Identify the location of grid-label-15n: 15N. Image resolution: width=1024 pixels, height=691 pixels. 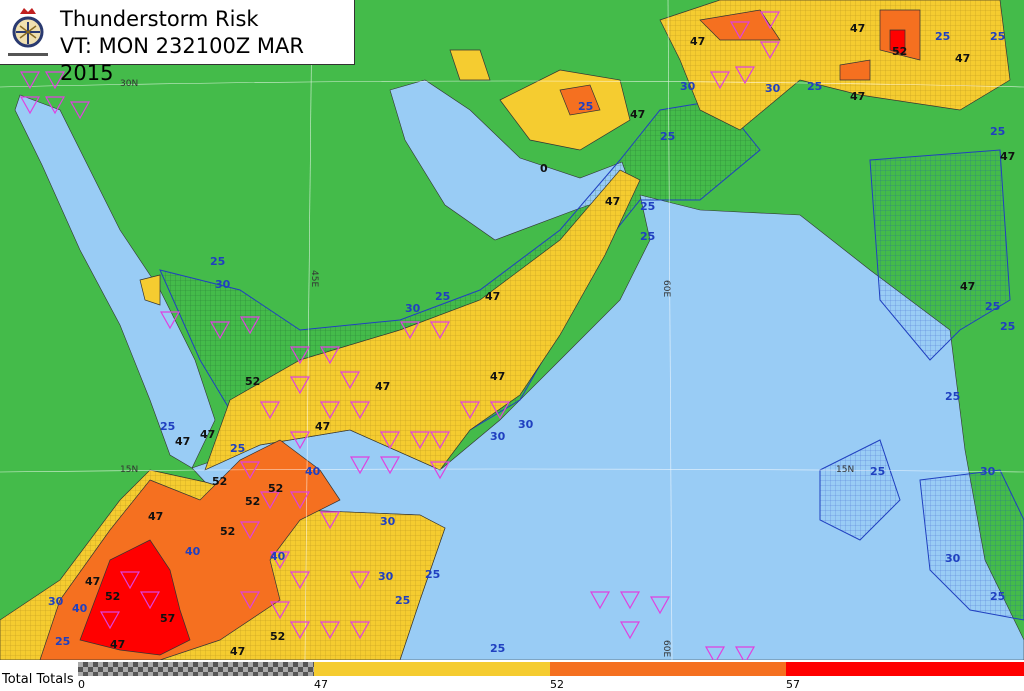
(129, 470).